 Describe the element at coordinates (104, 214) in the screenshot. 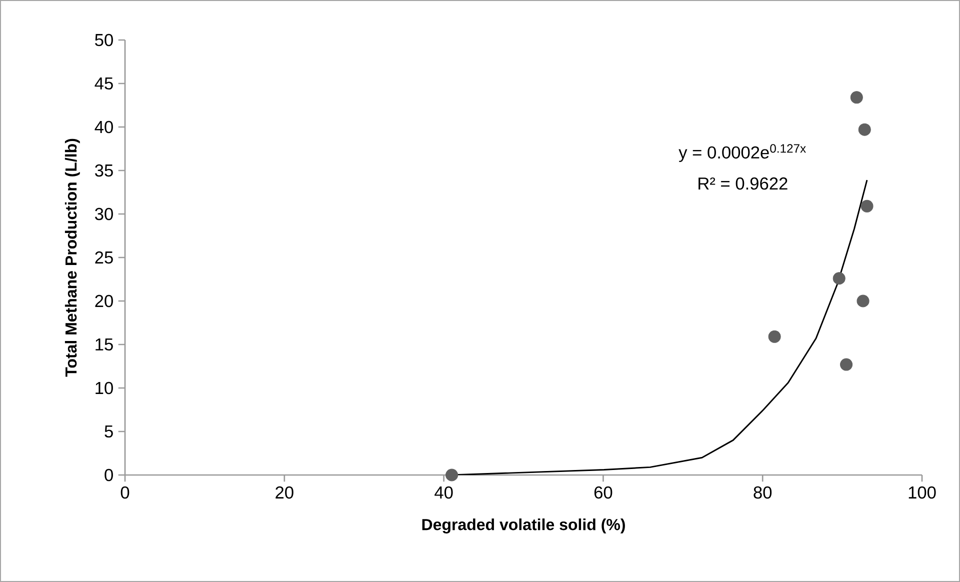

I see `y-tick-label: 30` at that location.